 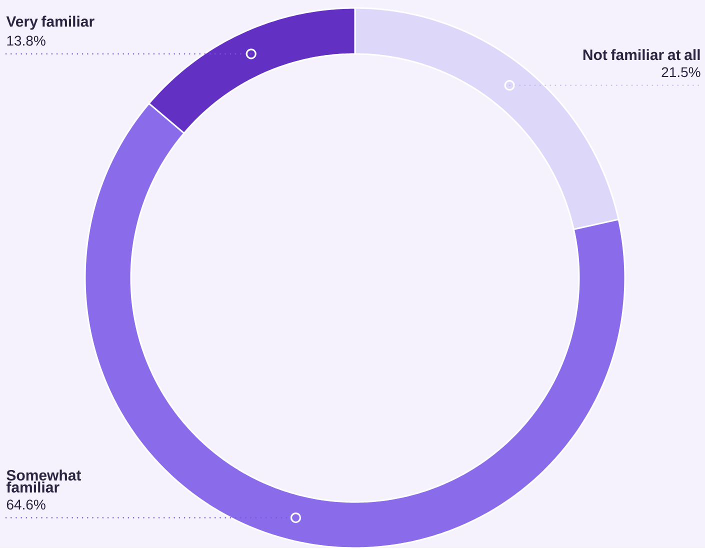 I want to click on slice-label: Somewhat familiar, so click(x=44, y=481).